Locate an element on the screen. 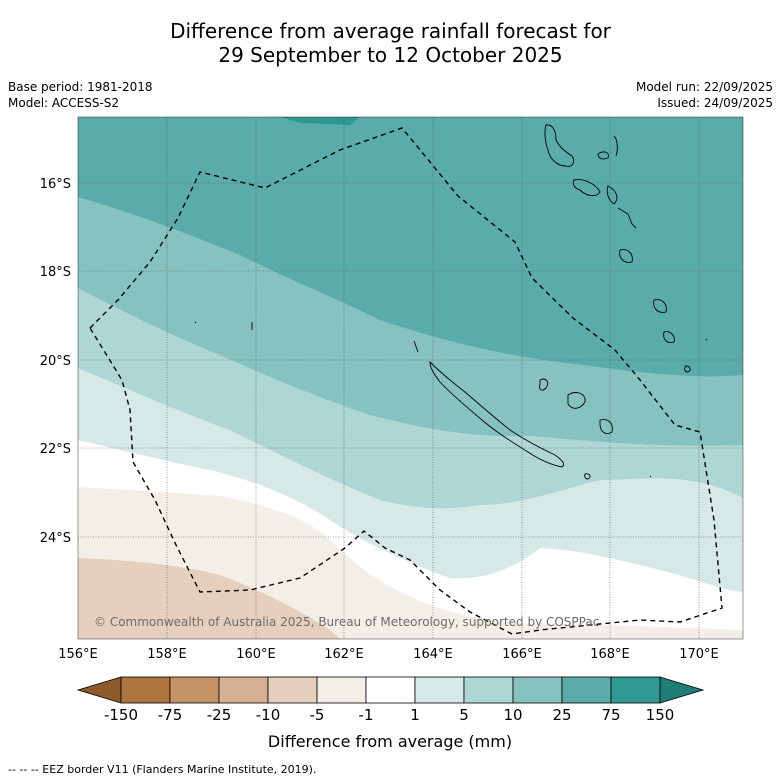 The image size is (781, 781). lifou-coast is located at coordinates (576, 400).